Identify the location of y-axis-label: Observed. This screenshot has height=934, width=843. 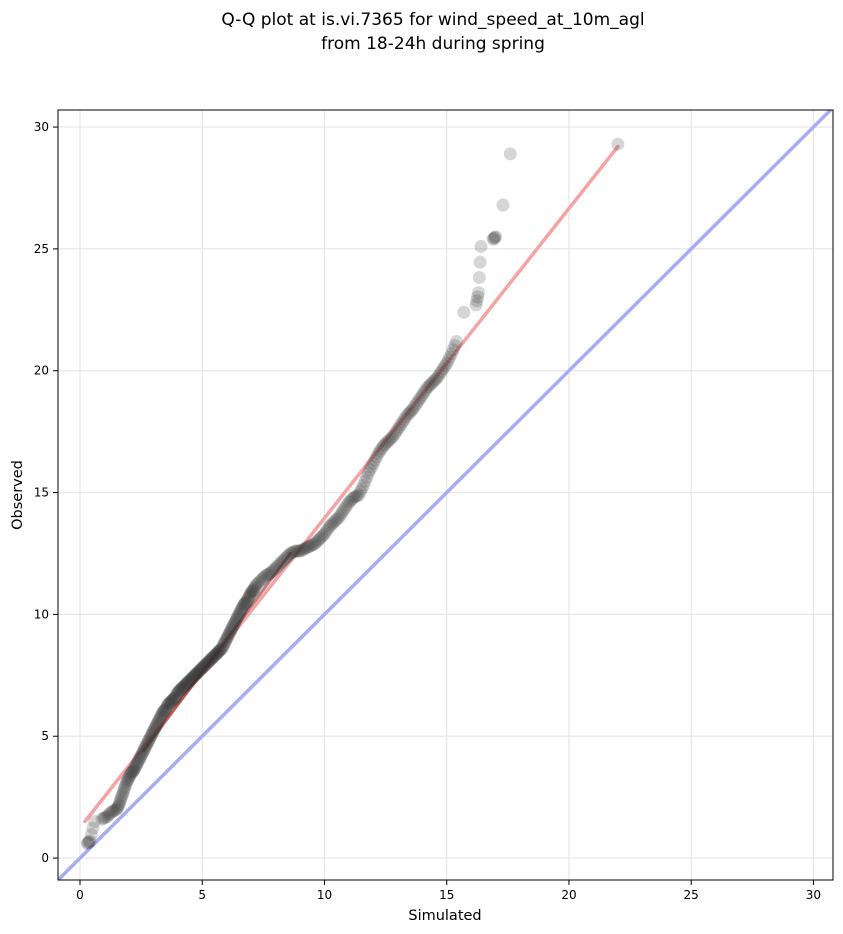
(18, 495).